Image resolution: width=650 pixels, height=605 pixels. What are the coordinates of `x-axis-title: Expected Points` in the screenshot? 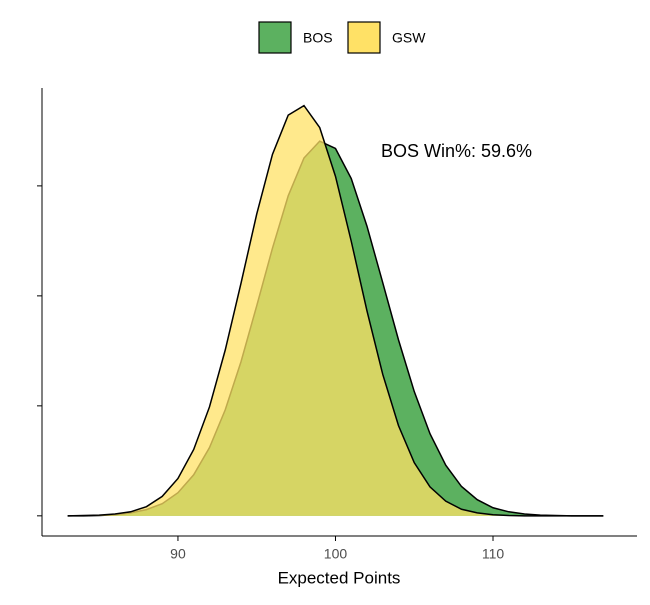 It's located at (339, 577).